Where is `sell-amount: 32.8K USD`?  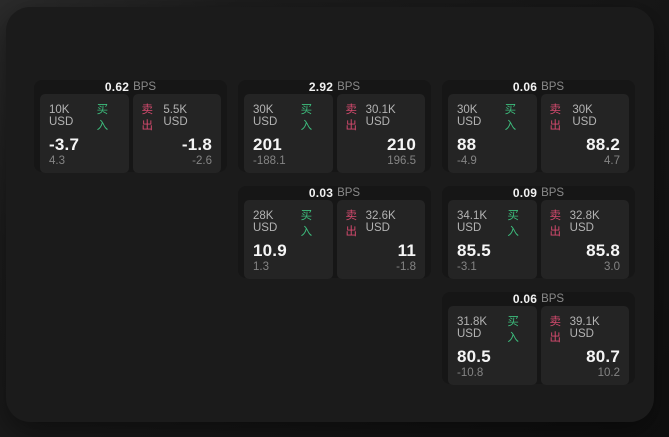
sell-amount: 32.8K USD is located at coordinates (584, 222).